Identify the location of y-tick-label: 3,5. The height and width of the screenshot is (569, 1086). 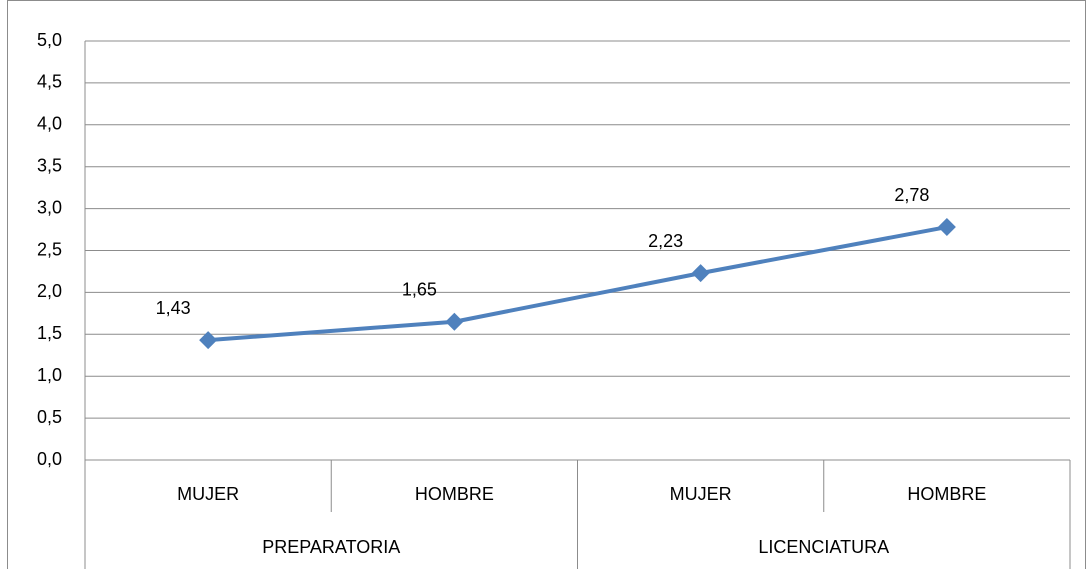
(49, 165).